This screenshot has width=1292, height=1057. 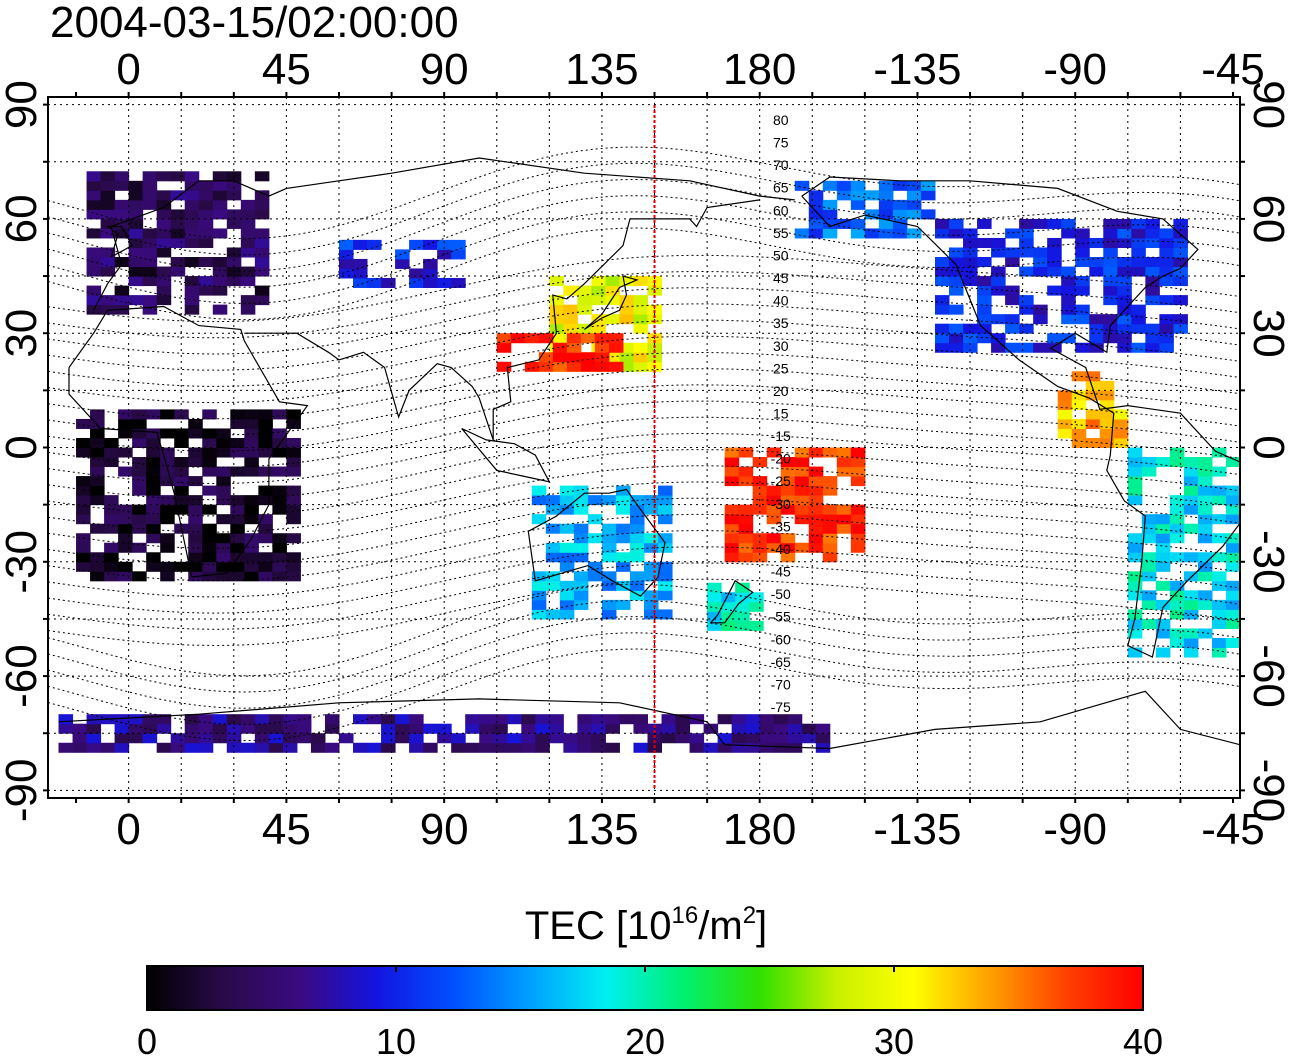 What do you see at coordinates (781, 436) in the screenshot?
I see `dip-contour-label: -15` at bounding box center [781, 436].